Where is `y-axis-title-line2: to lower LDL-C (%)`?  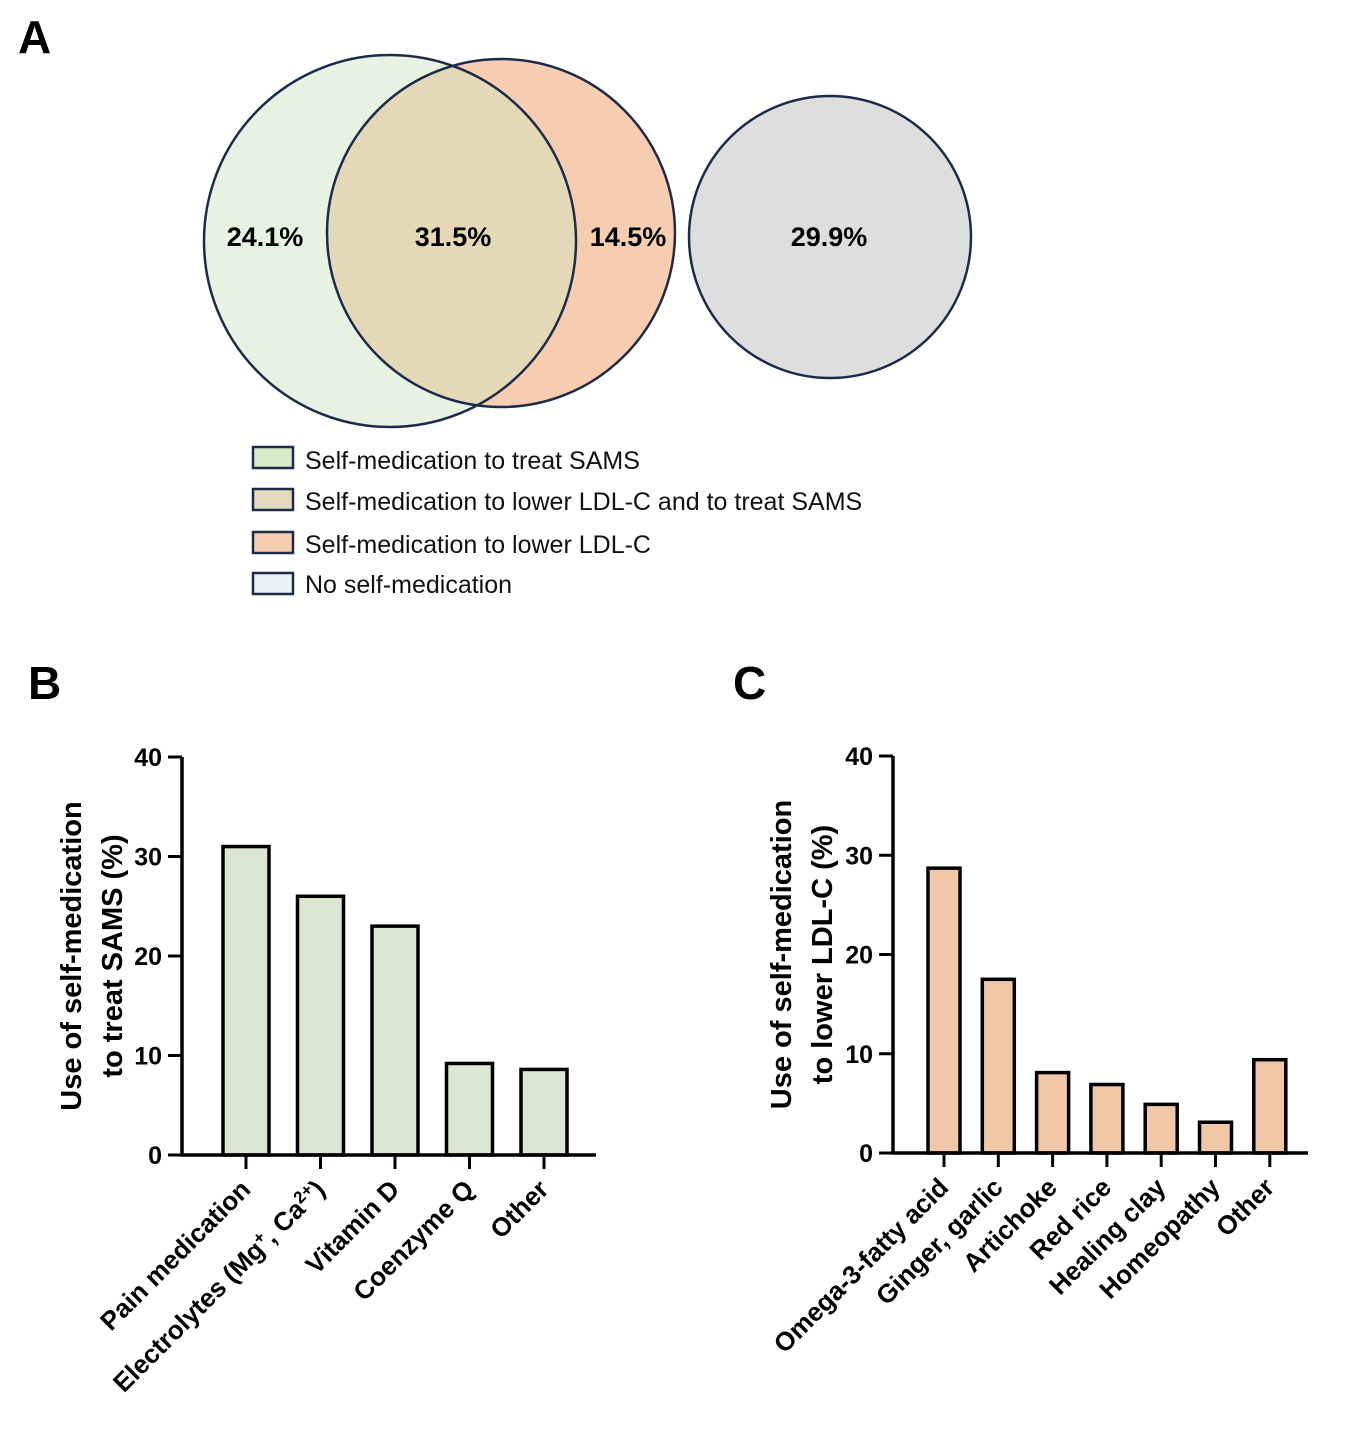
y-axis-title-line2: to lower LDL-C (%) is located at coordinates (823, 954).